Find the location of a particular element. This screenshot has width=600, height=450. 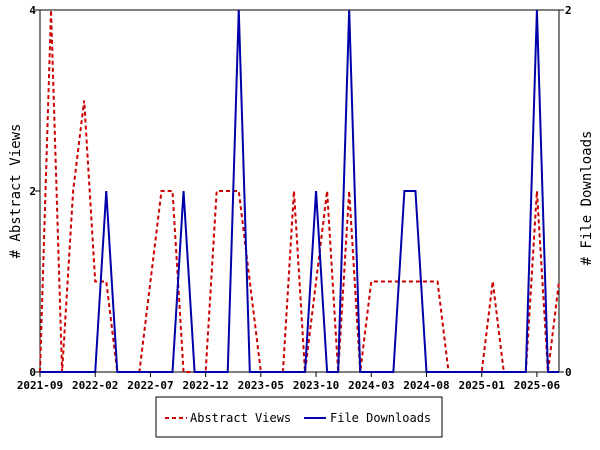

x-tick-label: 2022-07 is located at coordinates (150, 385).